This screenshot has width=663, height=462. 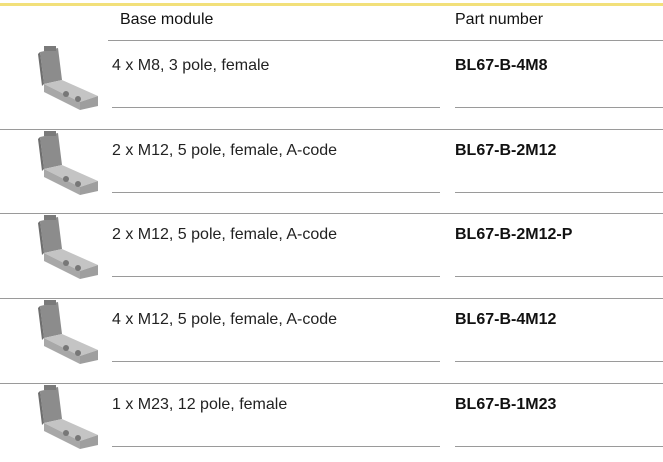 What do you see at coordinates (167, 19) in the screenshot?
I see `column-header: Base module` at bounding box center [167, 19].